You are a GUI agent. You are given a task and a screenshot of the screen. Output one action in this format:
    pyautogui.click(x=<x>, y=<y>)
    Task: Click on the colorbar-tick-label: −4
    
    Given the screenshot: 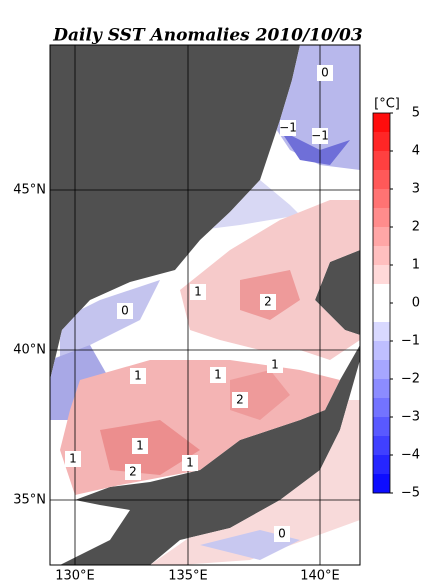 What is the action you would take?
    pyautogui.click(x=410, y=455)
    